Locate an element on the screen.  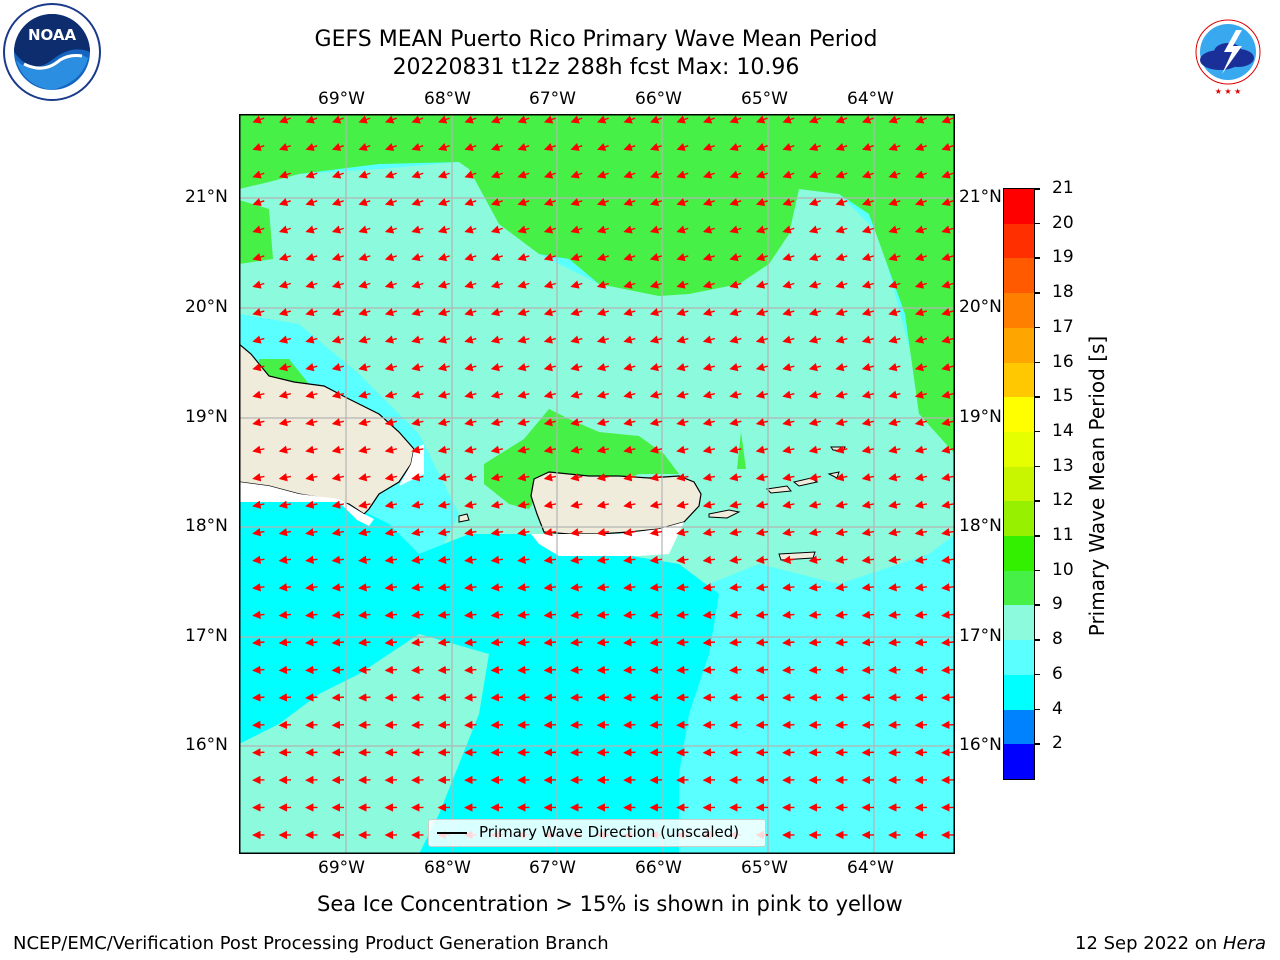
nws-logo: ★ ★ ★ is located at coordinates (1228, 54).